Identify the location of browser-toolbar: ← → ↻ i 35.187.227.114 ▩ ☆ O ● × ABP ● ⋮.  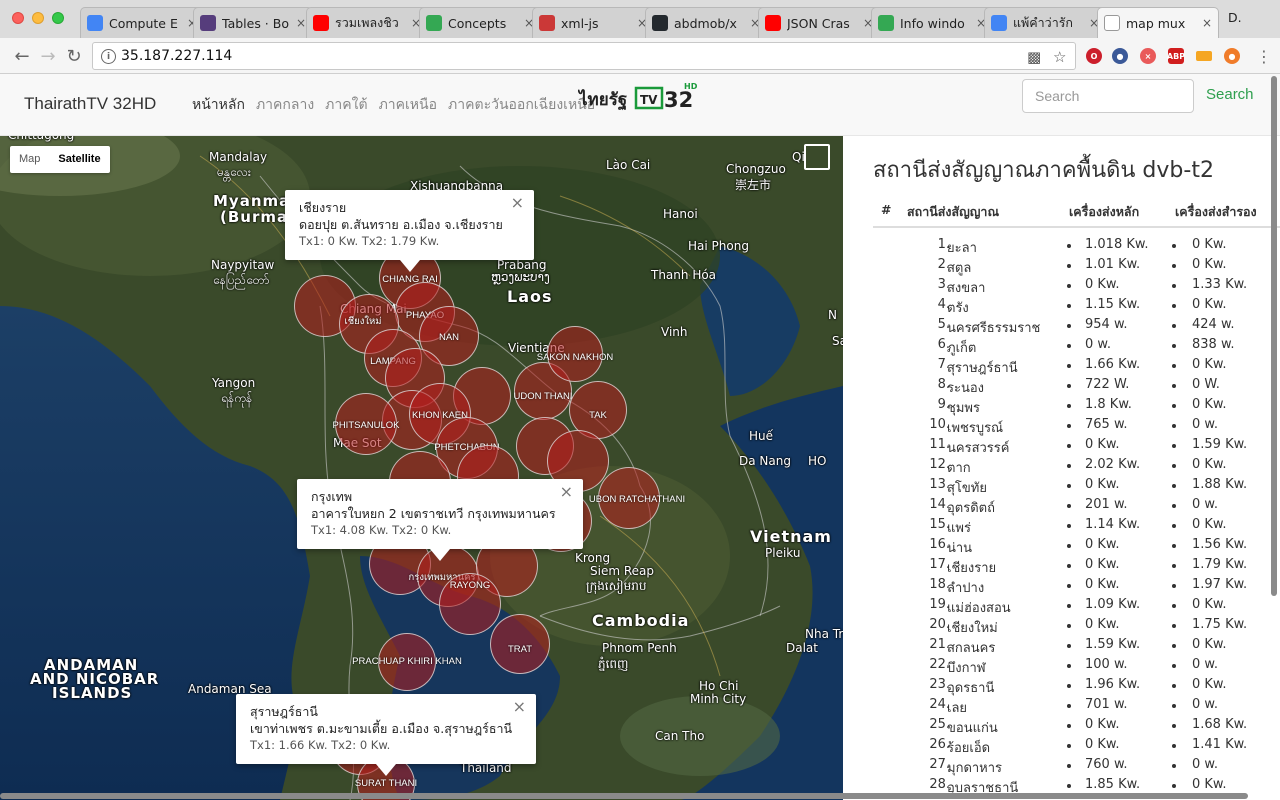
(640, 56).